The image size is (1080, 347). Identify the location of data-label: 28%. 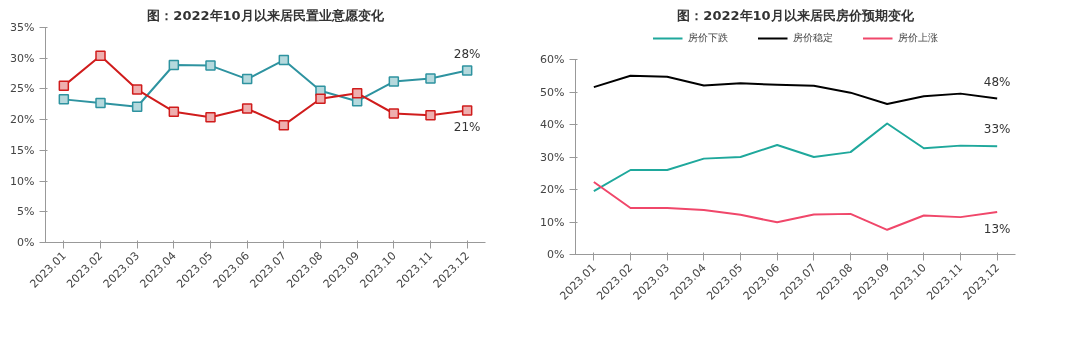
(467, 53).